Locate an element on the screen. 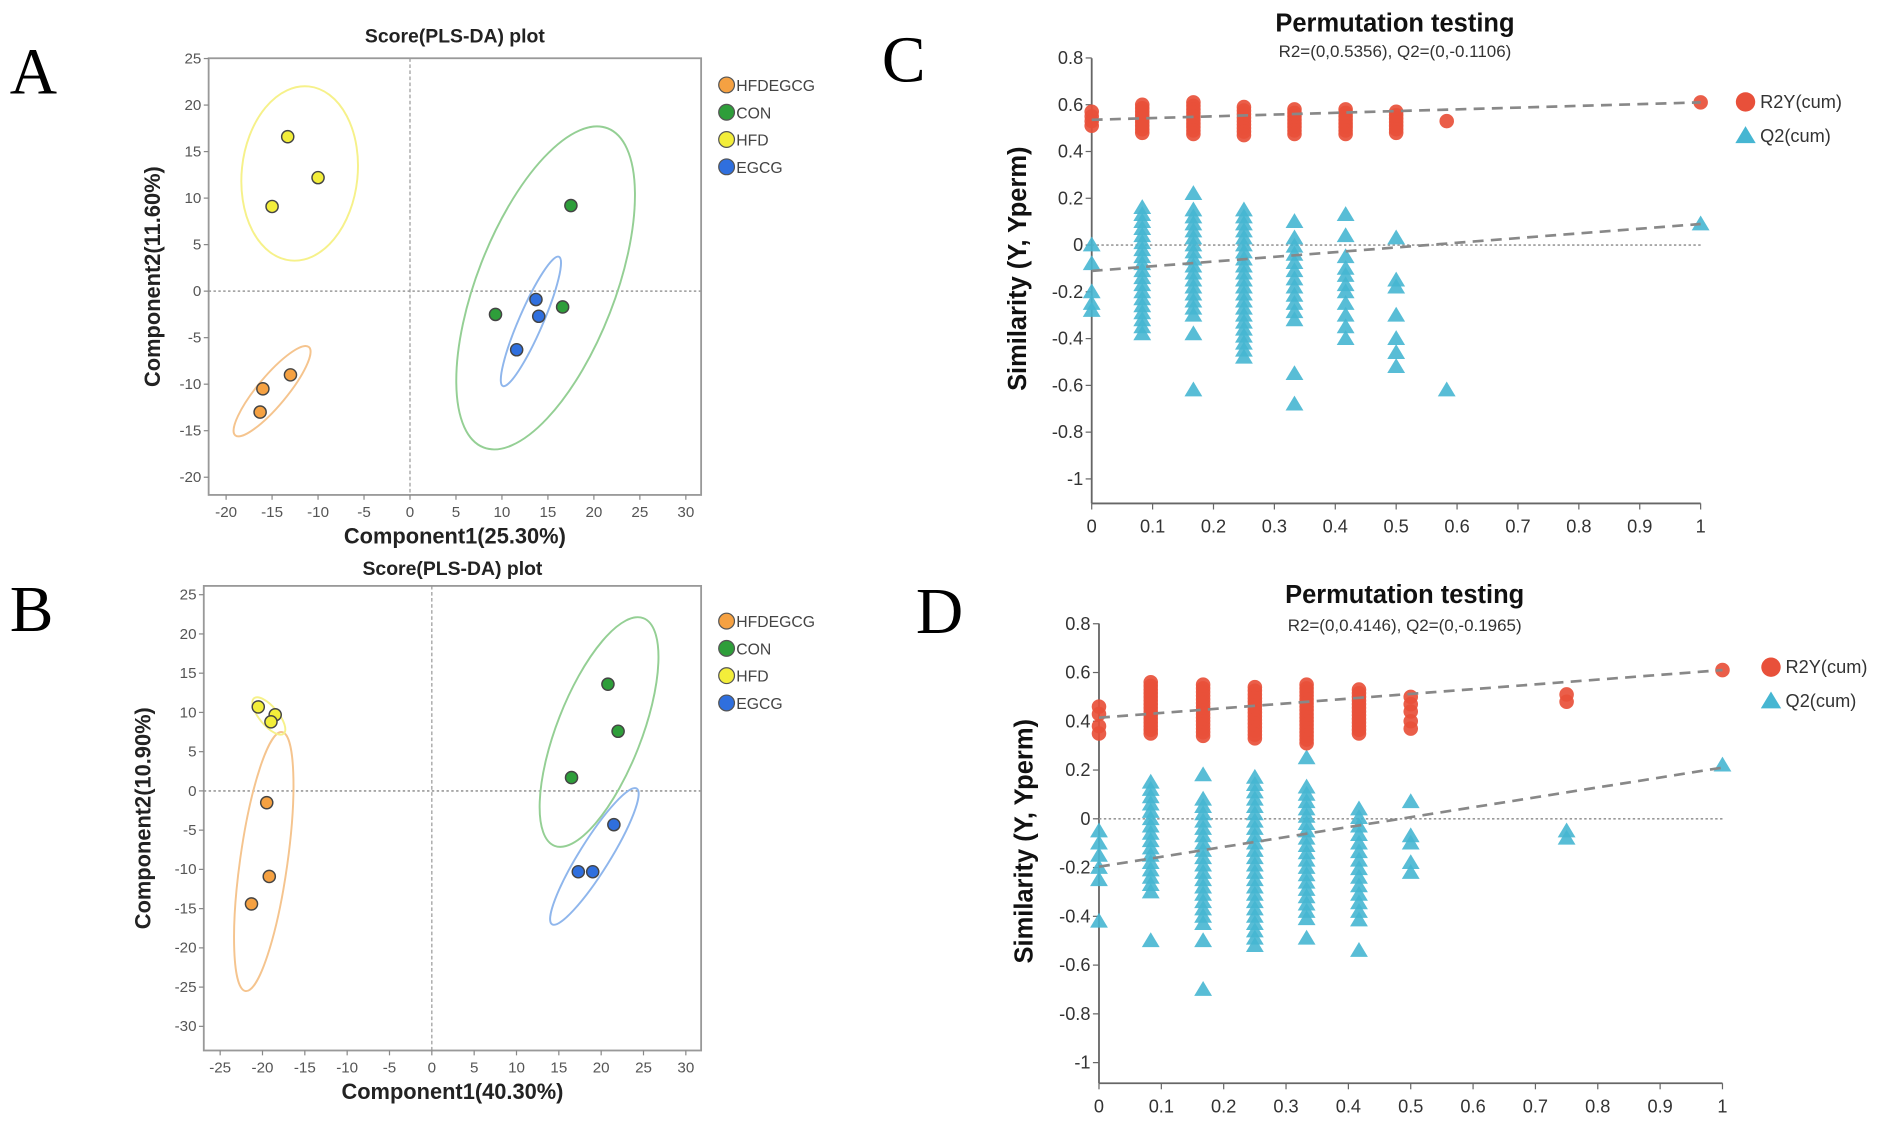 The height and width of the screenshot is (1133, 1902). x-tick-label: -15 is located at coordinates (272, 512).